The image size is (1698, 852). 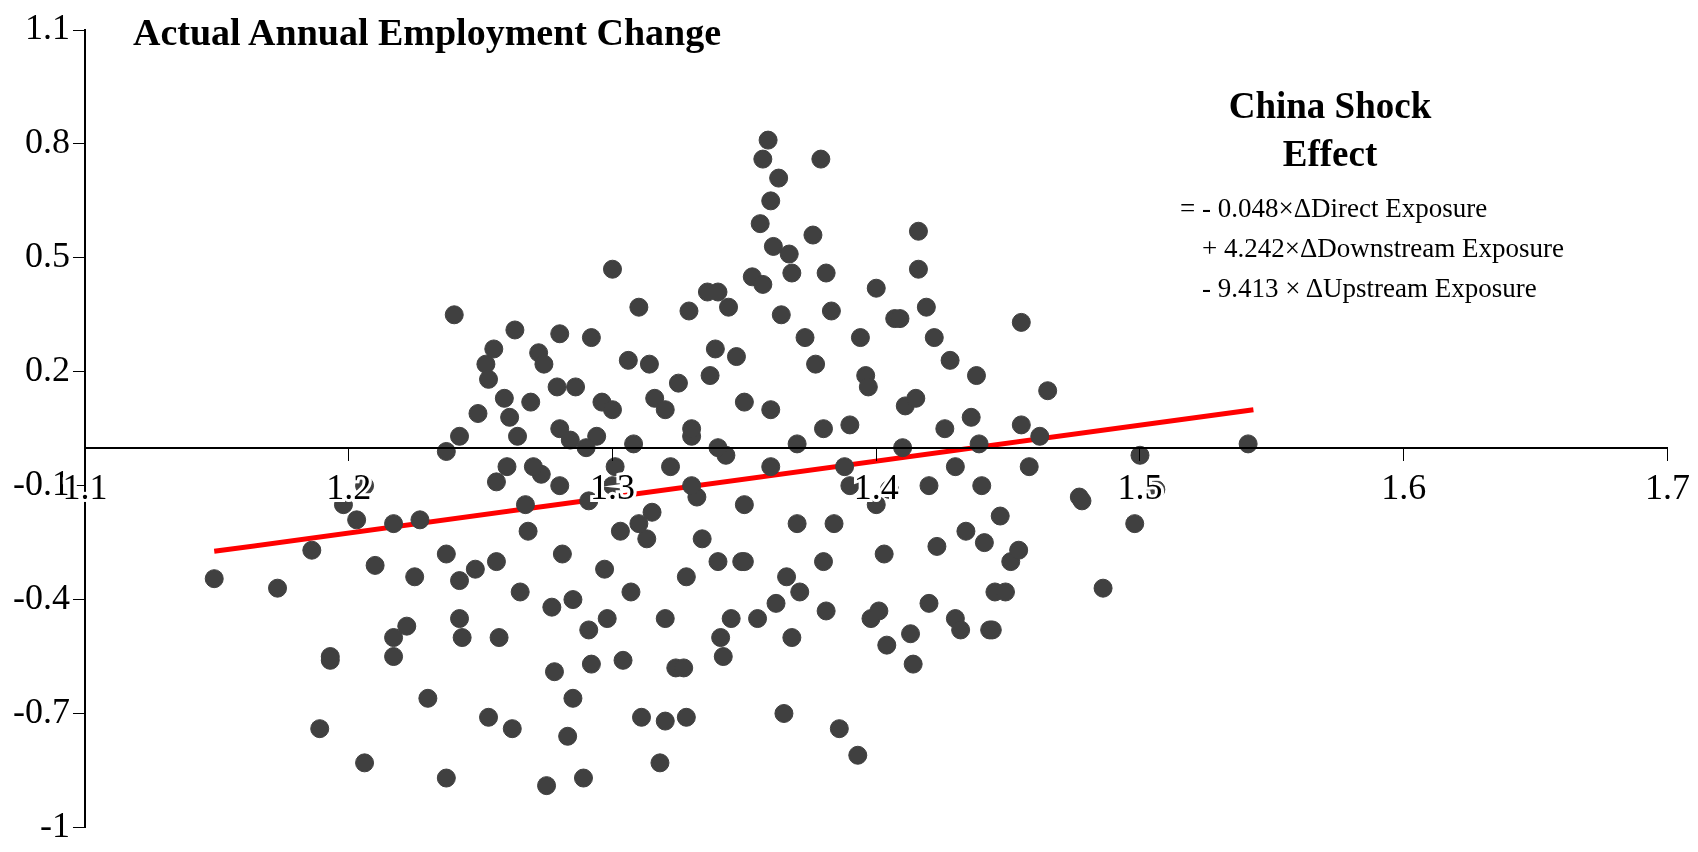 What do you see at coordinates (54, 824) in the screenshot?
I see `y-tick-label: -1` at bounding box center [54, 824].